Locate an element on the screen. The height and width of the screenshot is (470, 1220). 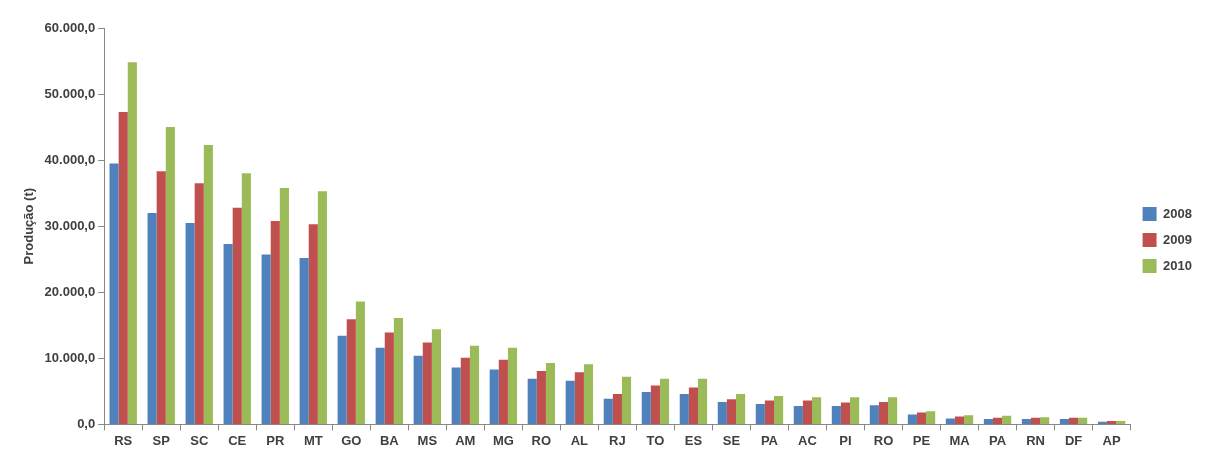
x-tick-label: ES is located at coordinates (693, 440).